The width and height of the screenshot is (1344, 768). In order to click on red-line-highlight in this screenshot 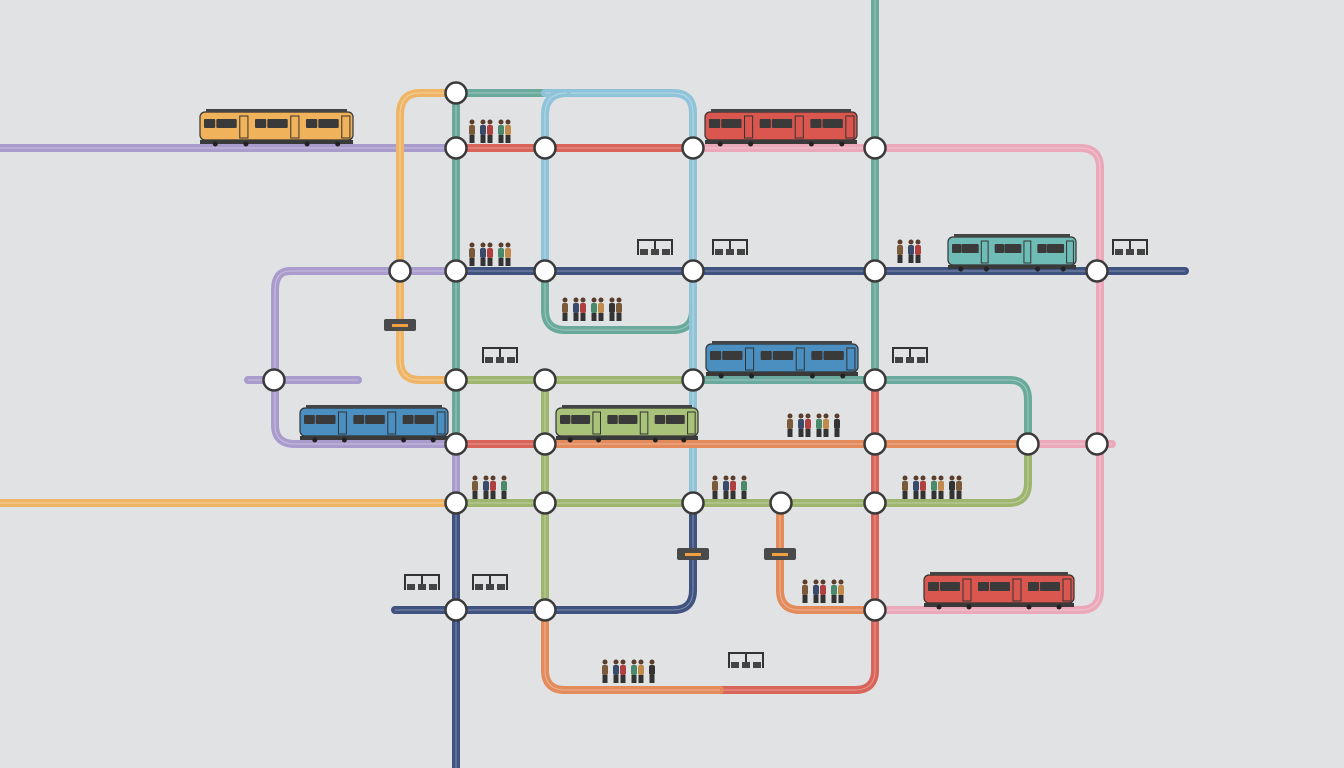, I will do `click(788, 535)`.